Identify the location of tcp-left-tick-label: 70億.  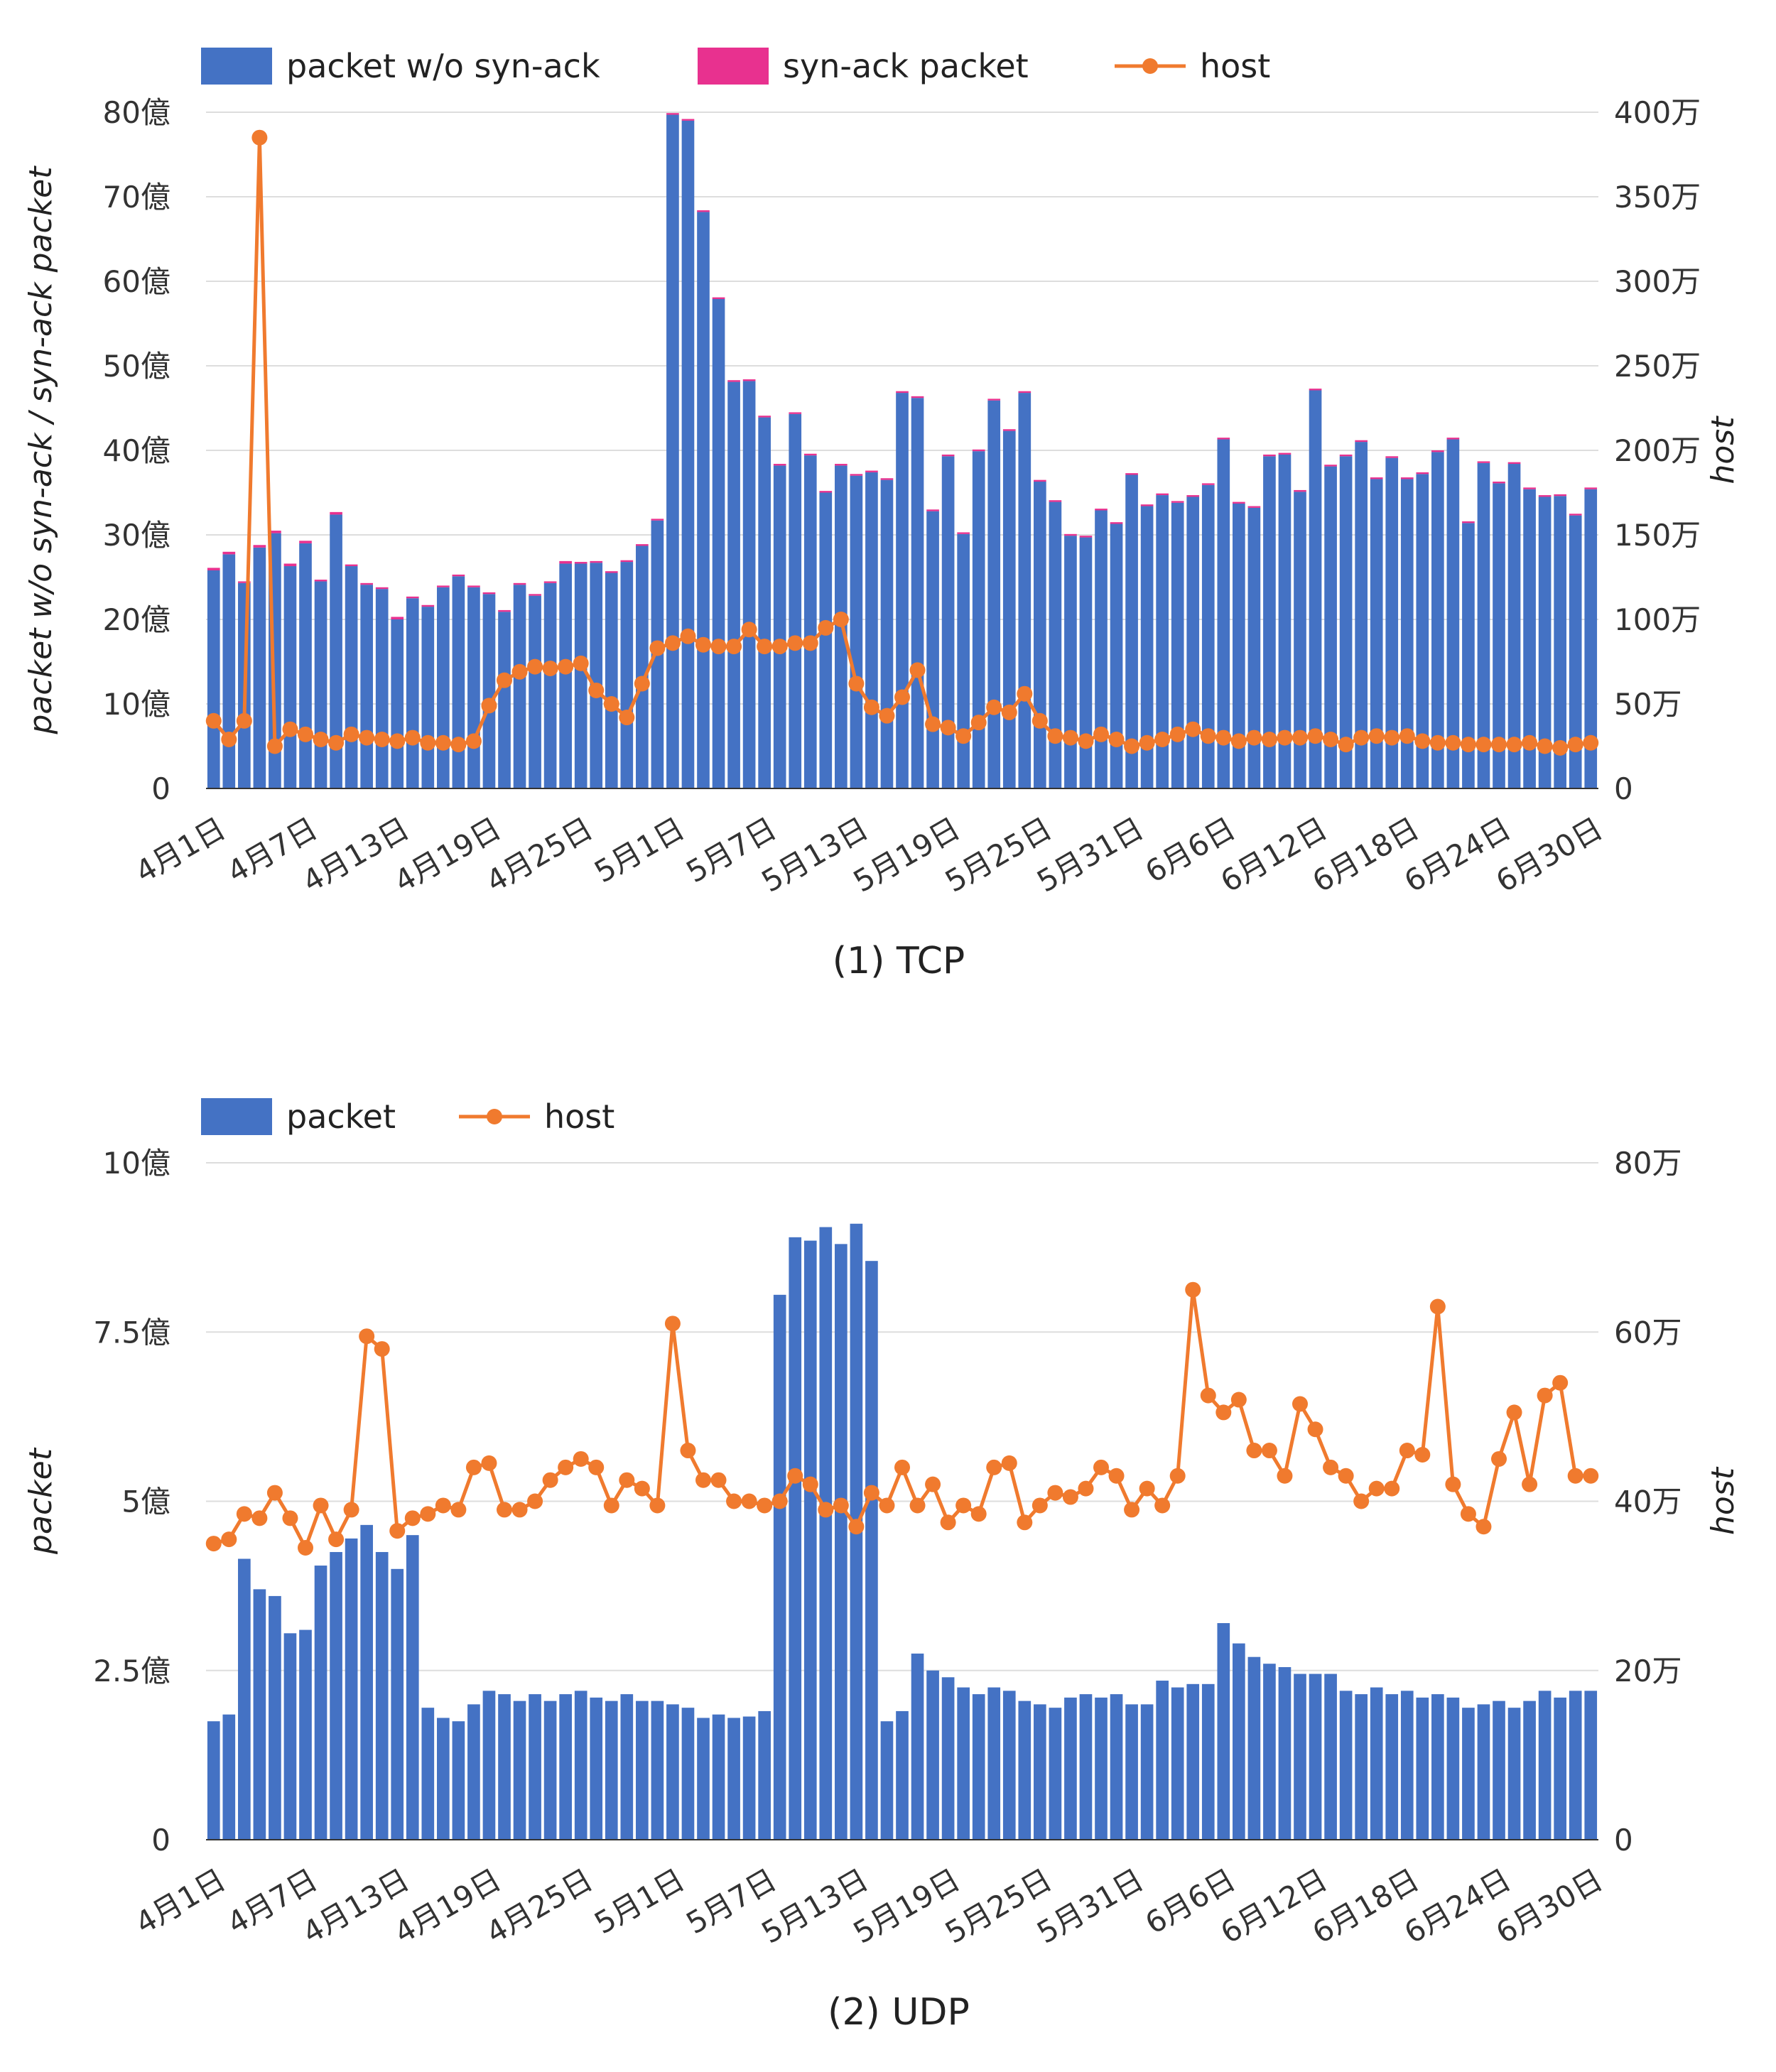
(136, 197).